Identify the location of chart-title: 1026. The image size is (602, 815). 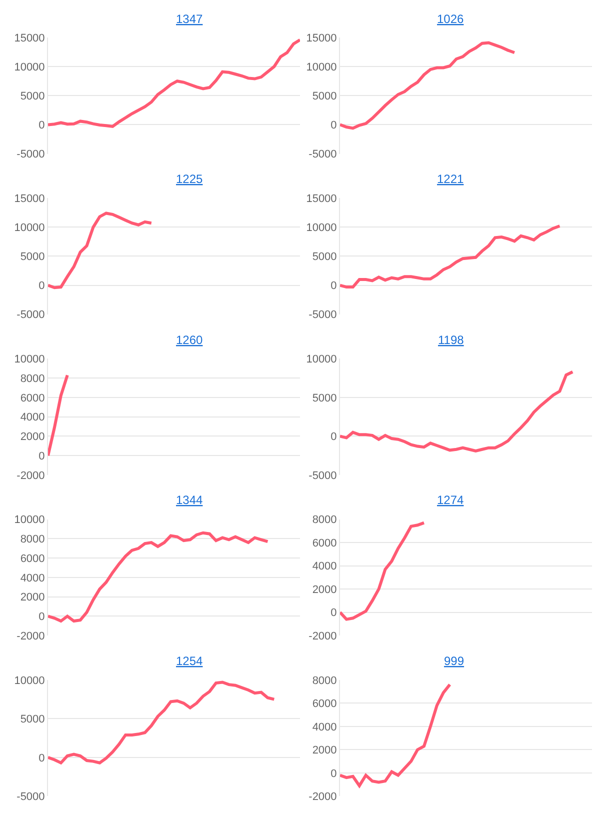
(450, 19).